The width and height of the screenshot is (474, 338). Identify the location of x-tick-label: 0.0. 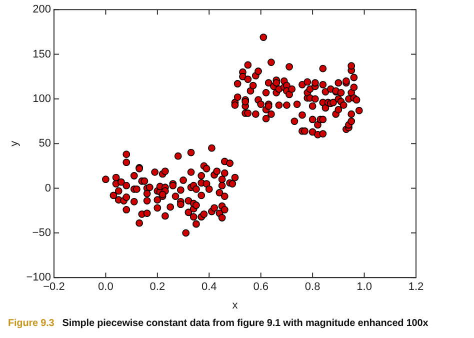
(106, 287).